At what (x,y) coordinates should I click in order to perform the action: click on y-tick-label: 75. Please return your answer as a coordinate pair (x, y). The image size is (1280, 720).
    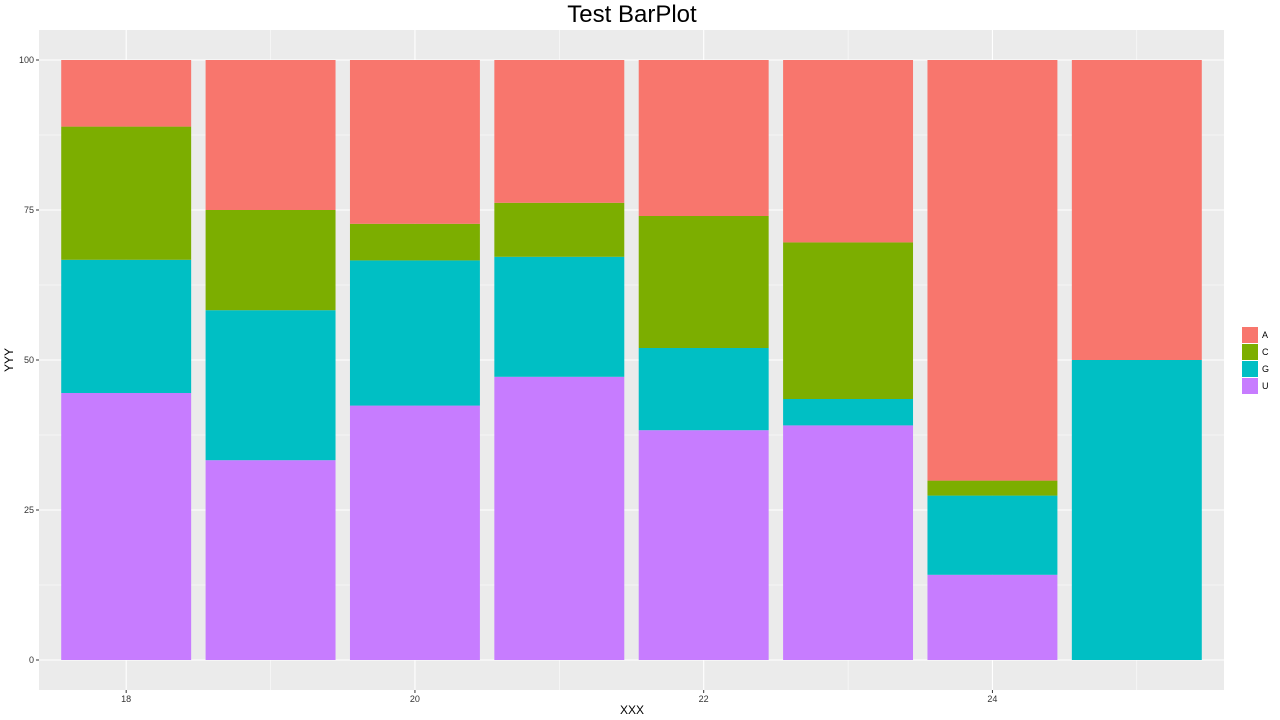
    Looking at the image, I should click on (29, 210).